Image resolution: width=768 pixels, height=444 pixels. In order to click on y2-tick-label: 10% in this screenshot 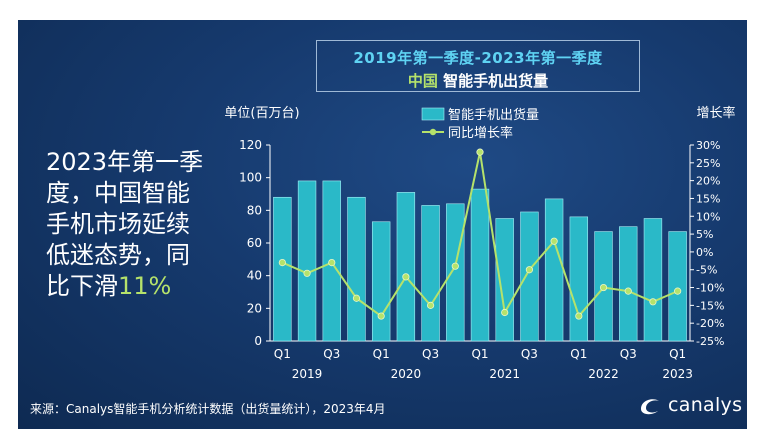, I will do `click(708, 216)`.